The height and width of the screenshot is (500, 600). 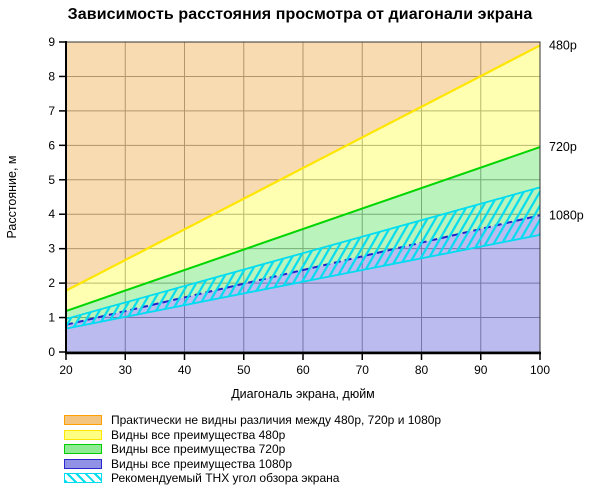 I want to click on y-tick-label: 1, so click(x=51, y=318).